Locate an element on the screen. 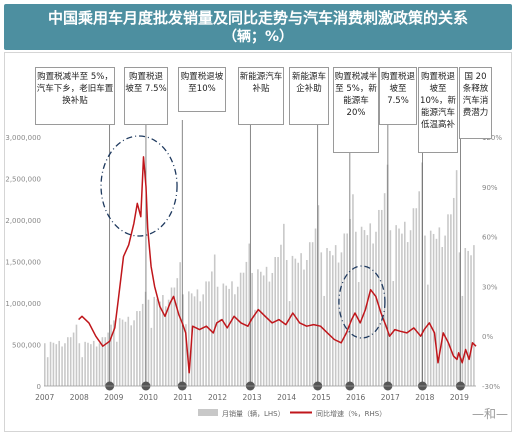 This screenshot has height=436, width=516. x-tick-label: 2013 is located at coordinates (252, 397).